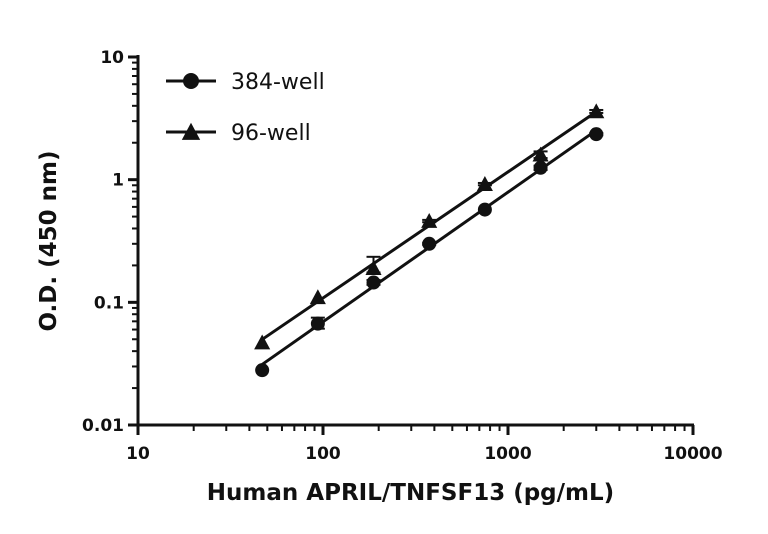  Describe the element at coordinates (507, 454) in the screenshot. I see `x-tick-label: 1000` at that location.